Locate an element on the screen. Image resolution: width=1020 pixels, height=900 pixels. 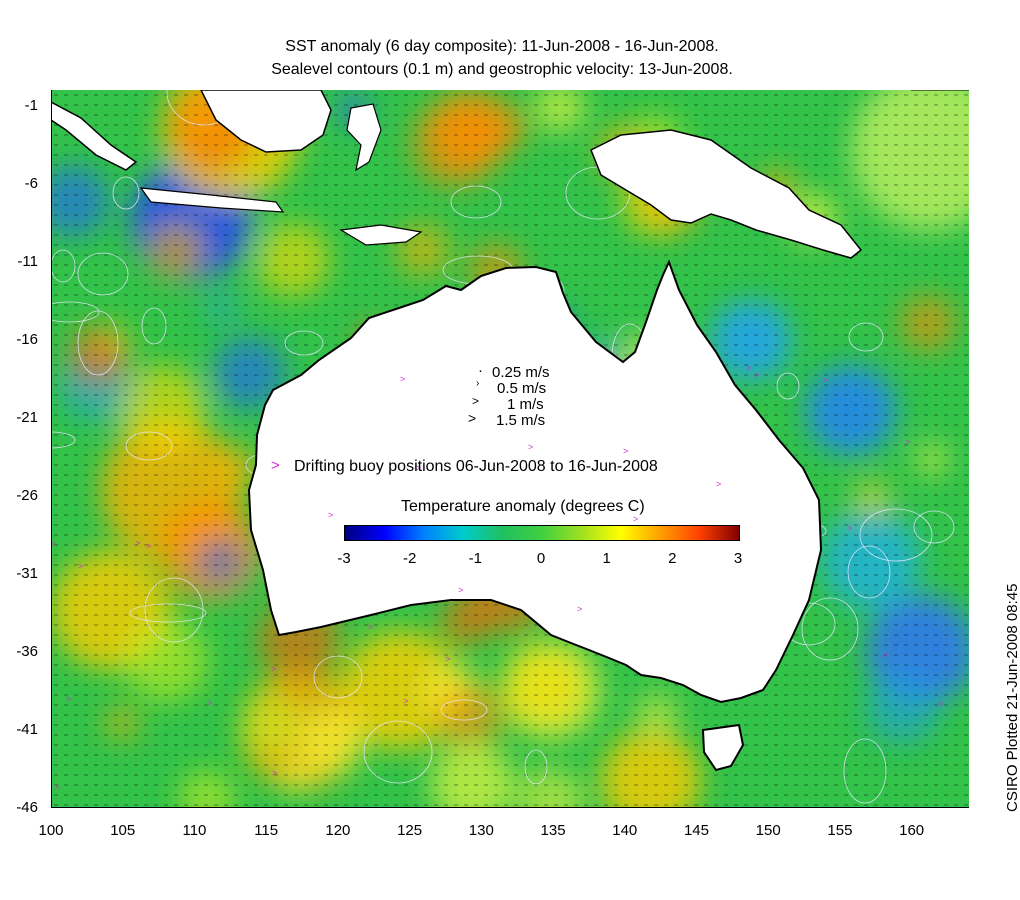
vel-arrow-icon: · is located at coordinates (480, 370).